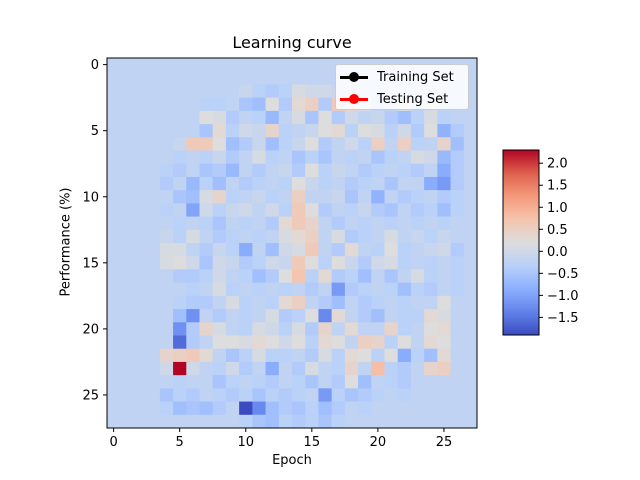 This screenshot has height=480, width=640. I want to click on x-tick-label: 25, so click(444, 442).